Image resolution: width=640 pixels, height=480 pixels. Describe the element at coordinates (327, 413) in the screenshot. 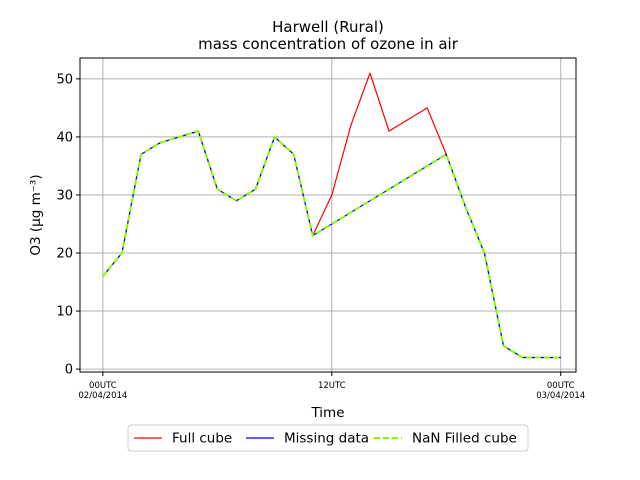

I see `x-axis-label: Time` at that location.